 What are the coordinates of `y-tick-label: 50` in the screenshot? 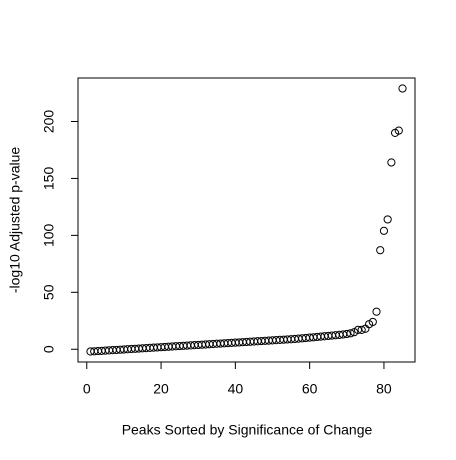 It's located at (49, 292).